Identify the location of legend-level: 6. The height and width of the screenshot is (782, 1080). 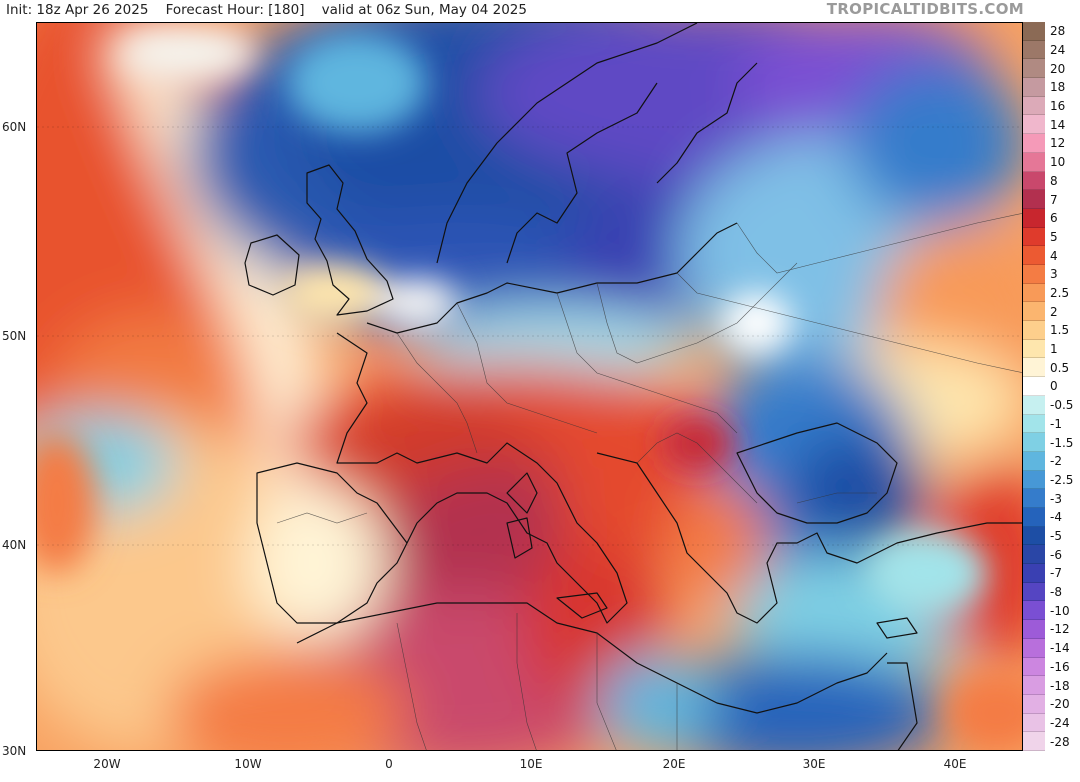
(1051, 218).